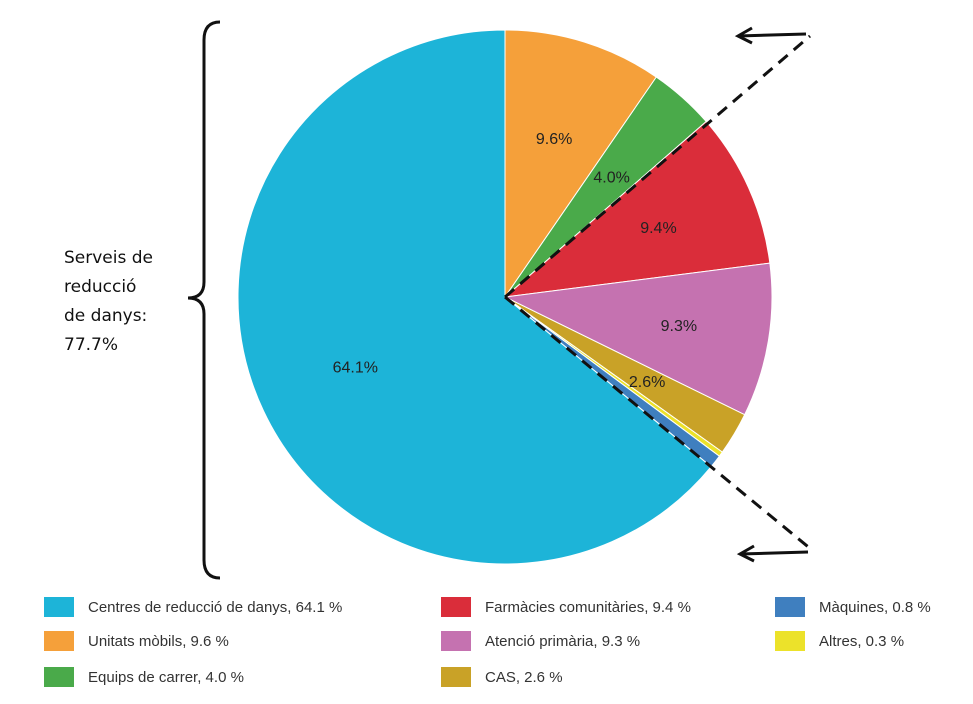 This screenshot has width=973, height=704. What do you see at coordinates (658, 228) in the screenshot?
I see `slice-label: 9.4%` at bounding box center [658, 228].